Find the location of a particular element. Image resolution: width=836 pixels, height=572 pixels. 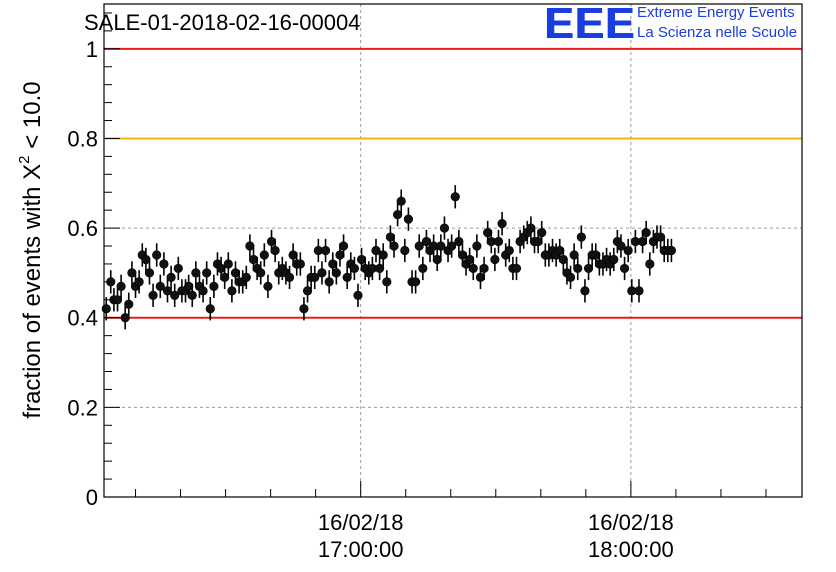

chart-title: SALE-01-2018-02-16-00004 is located at coordinates (222, 22).